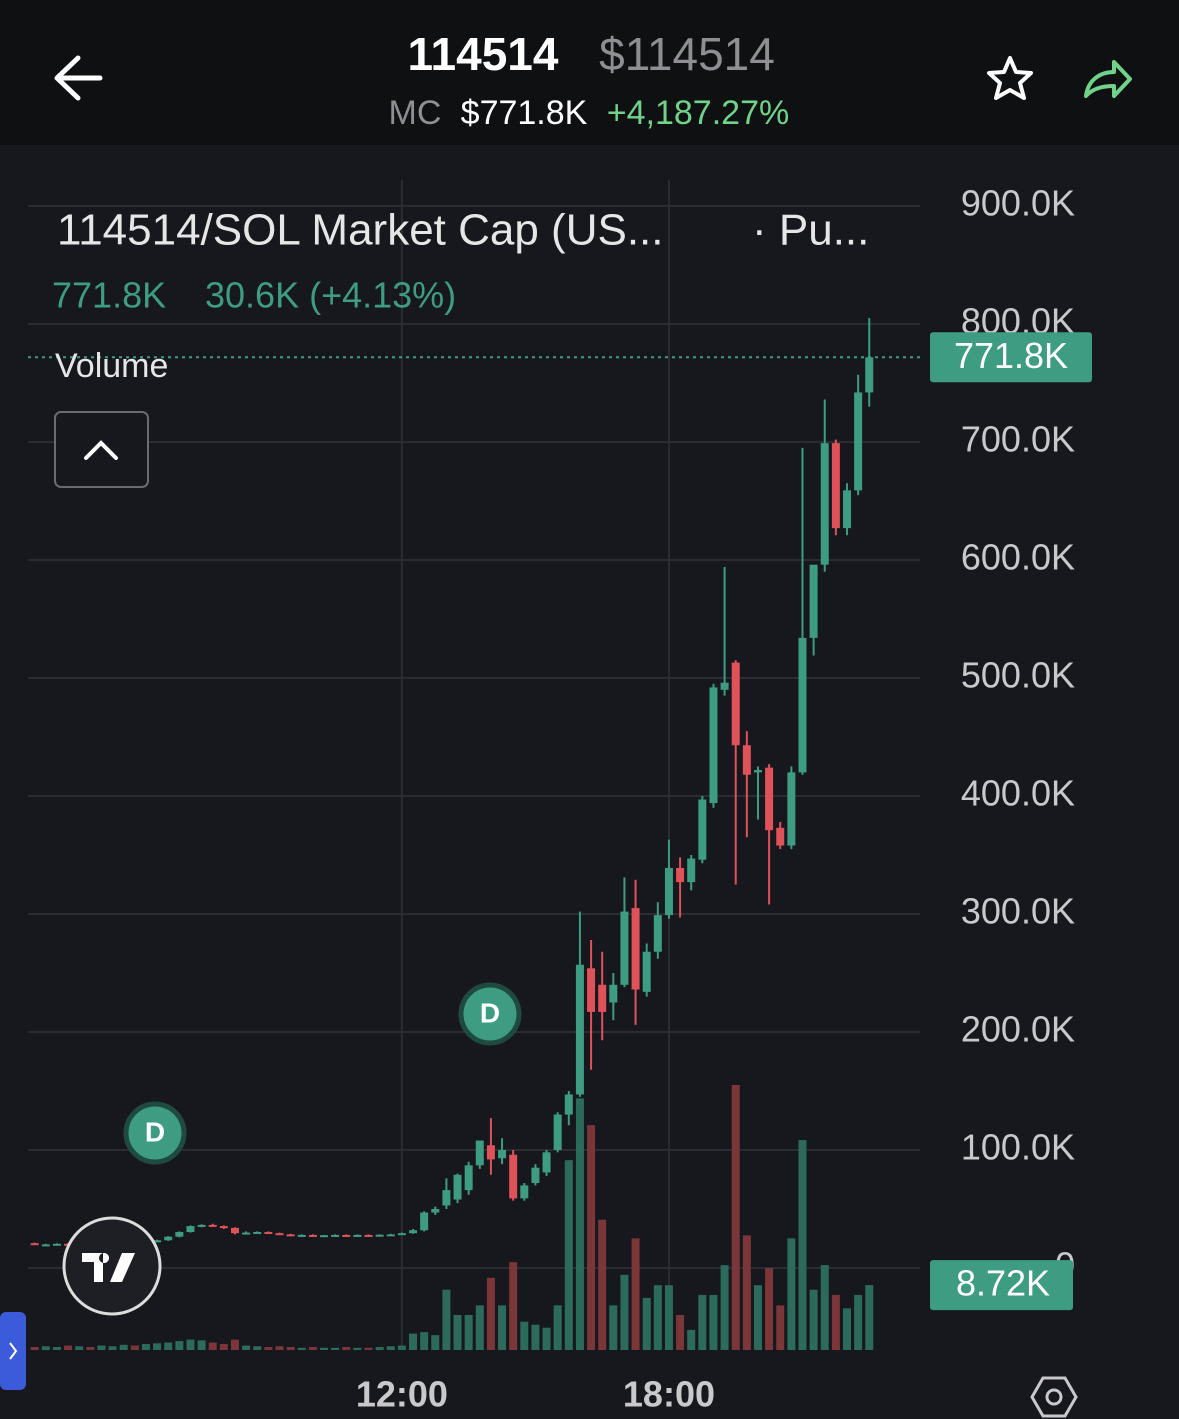  I want to click on settings-dot, so click(1054, 1397).